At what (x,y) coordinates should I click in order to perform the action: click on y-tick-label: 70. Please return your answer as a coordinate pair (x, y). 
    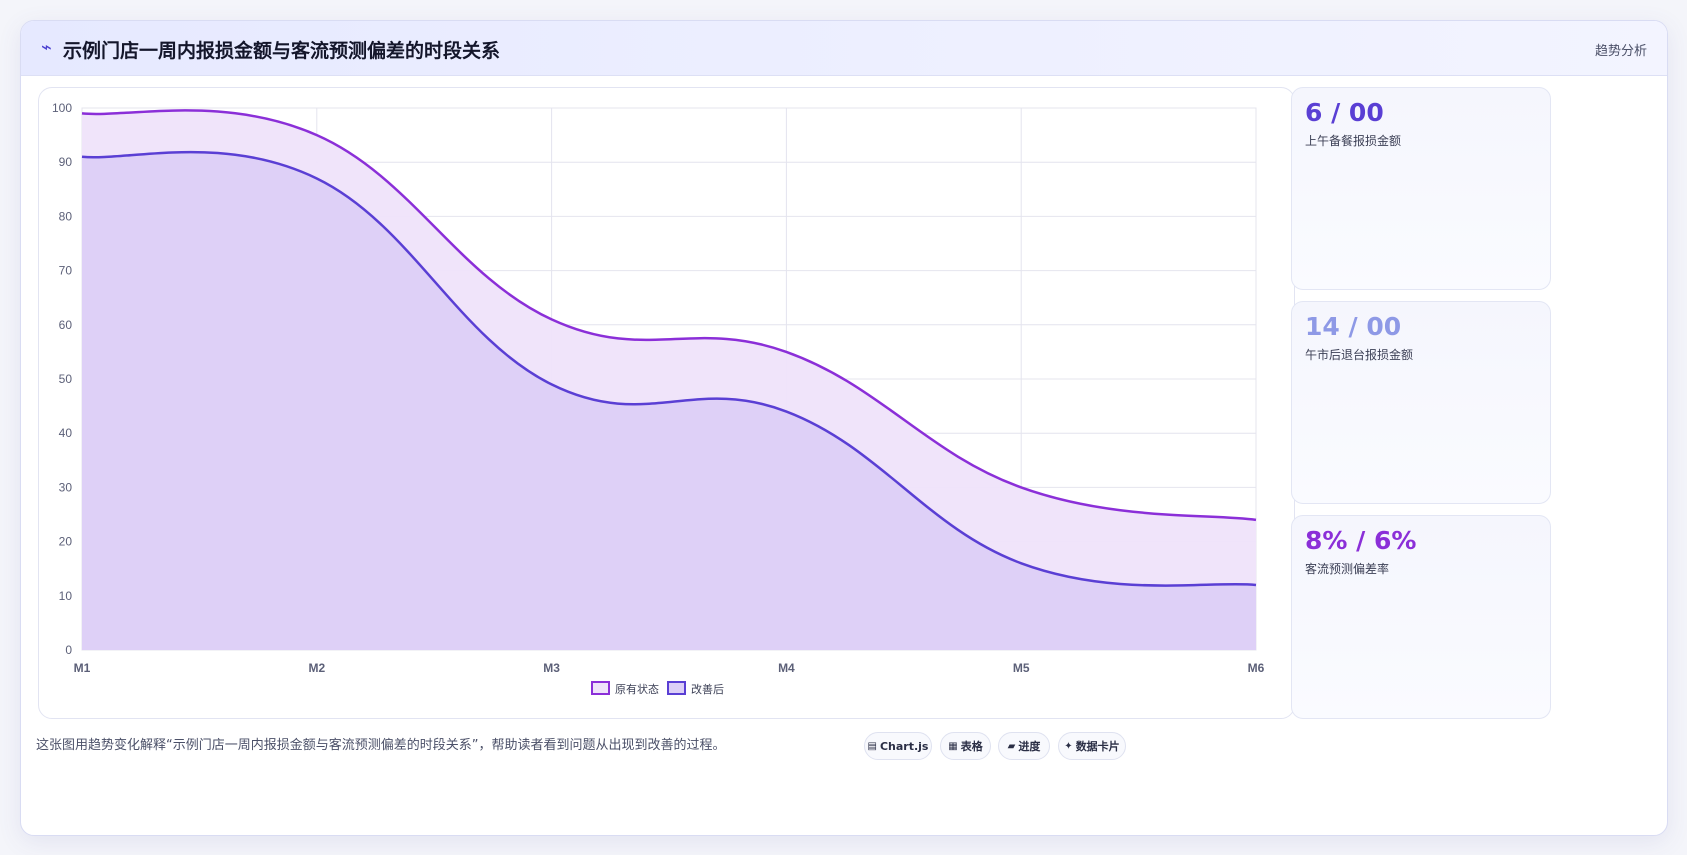
    Looking at the image, I should click on (66, 271).